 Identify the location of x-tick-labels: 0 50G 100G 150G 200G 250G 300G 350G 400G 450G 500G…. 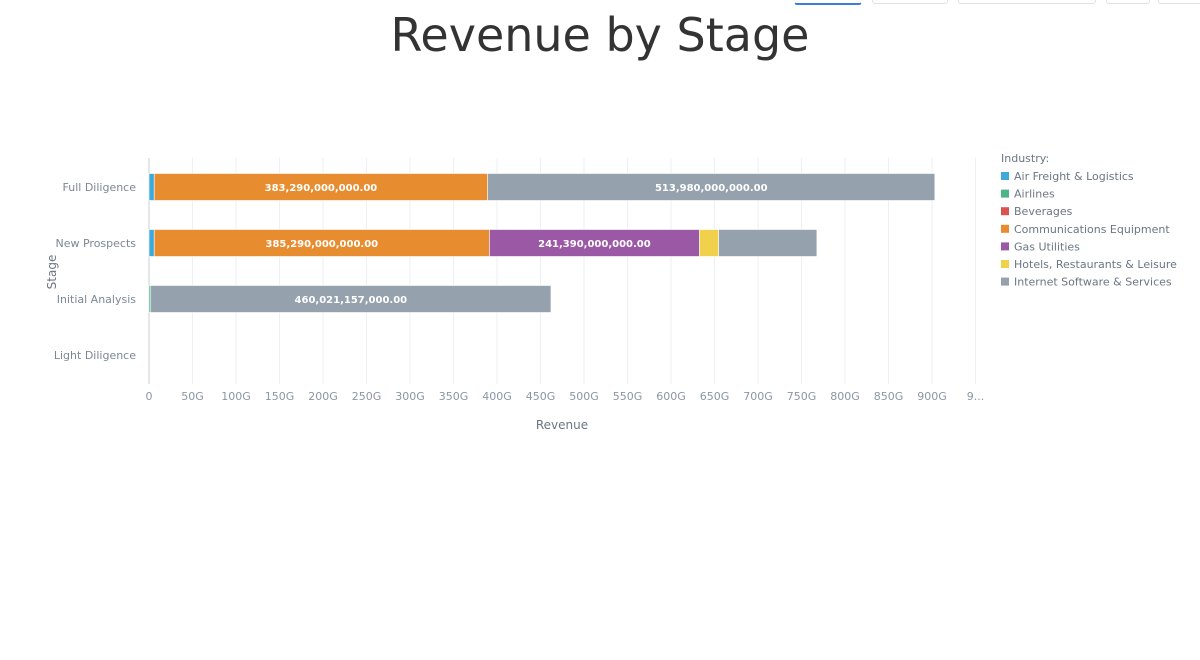
(565, 396).